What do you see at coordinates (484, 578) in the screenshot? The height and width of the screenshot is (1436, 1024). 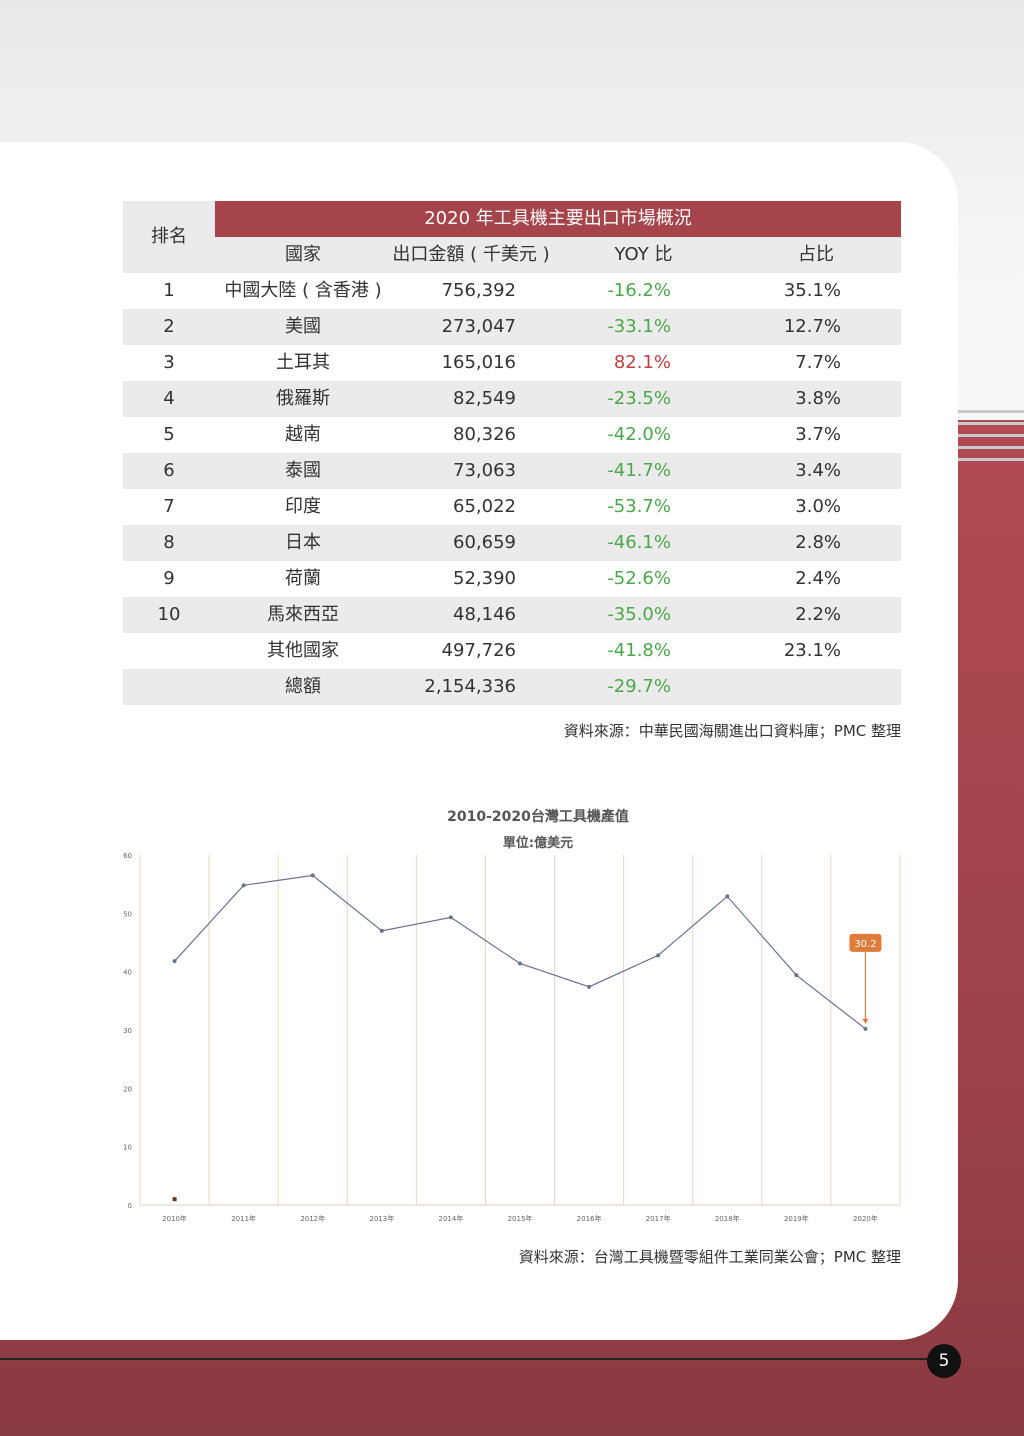 I see `cell-amount: 52,390` at bounding box center [484, 578].